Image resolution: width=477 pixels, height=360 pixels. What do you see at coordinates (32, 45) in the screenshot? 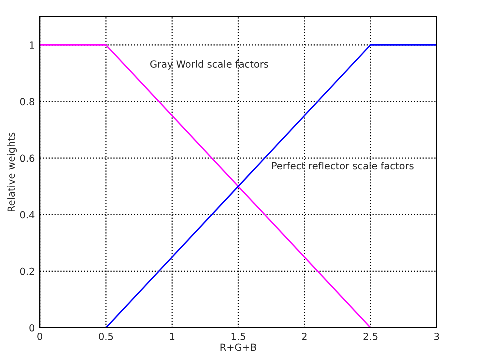
I see `y-tick-label: 1` at bounding box center [32, 45].